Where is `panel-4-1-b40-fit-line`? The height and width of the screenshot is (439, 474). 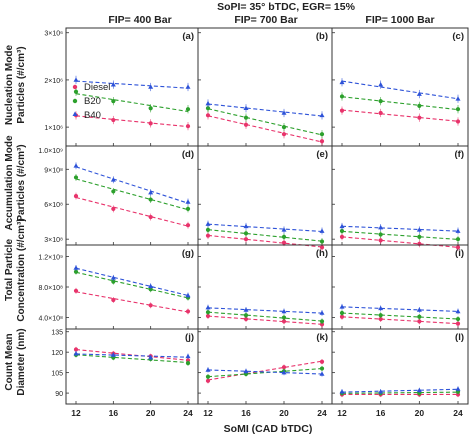 panel-4-1-b40-fit-line is located at coordinates (132, 355).